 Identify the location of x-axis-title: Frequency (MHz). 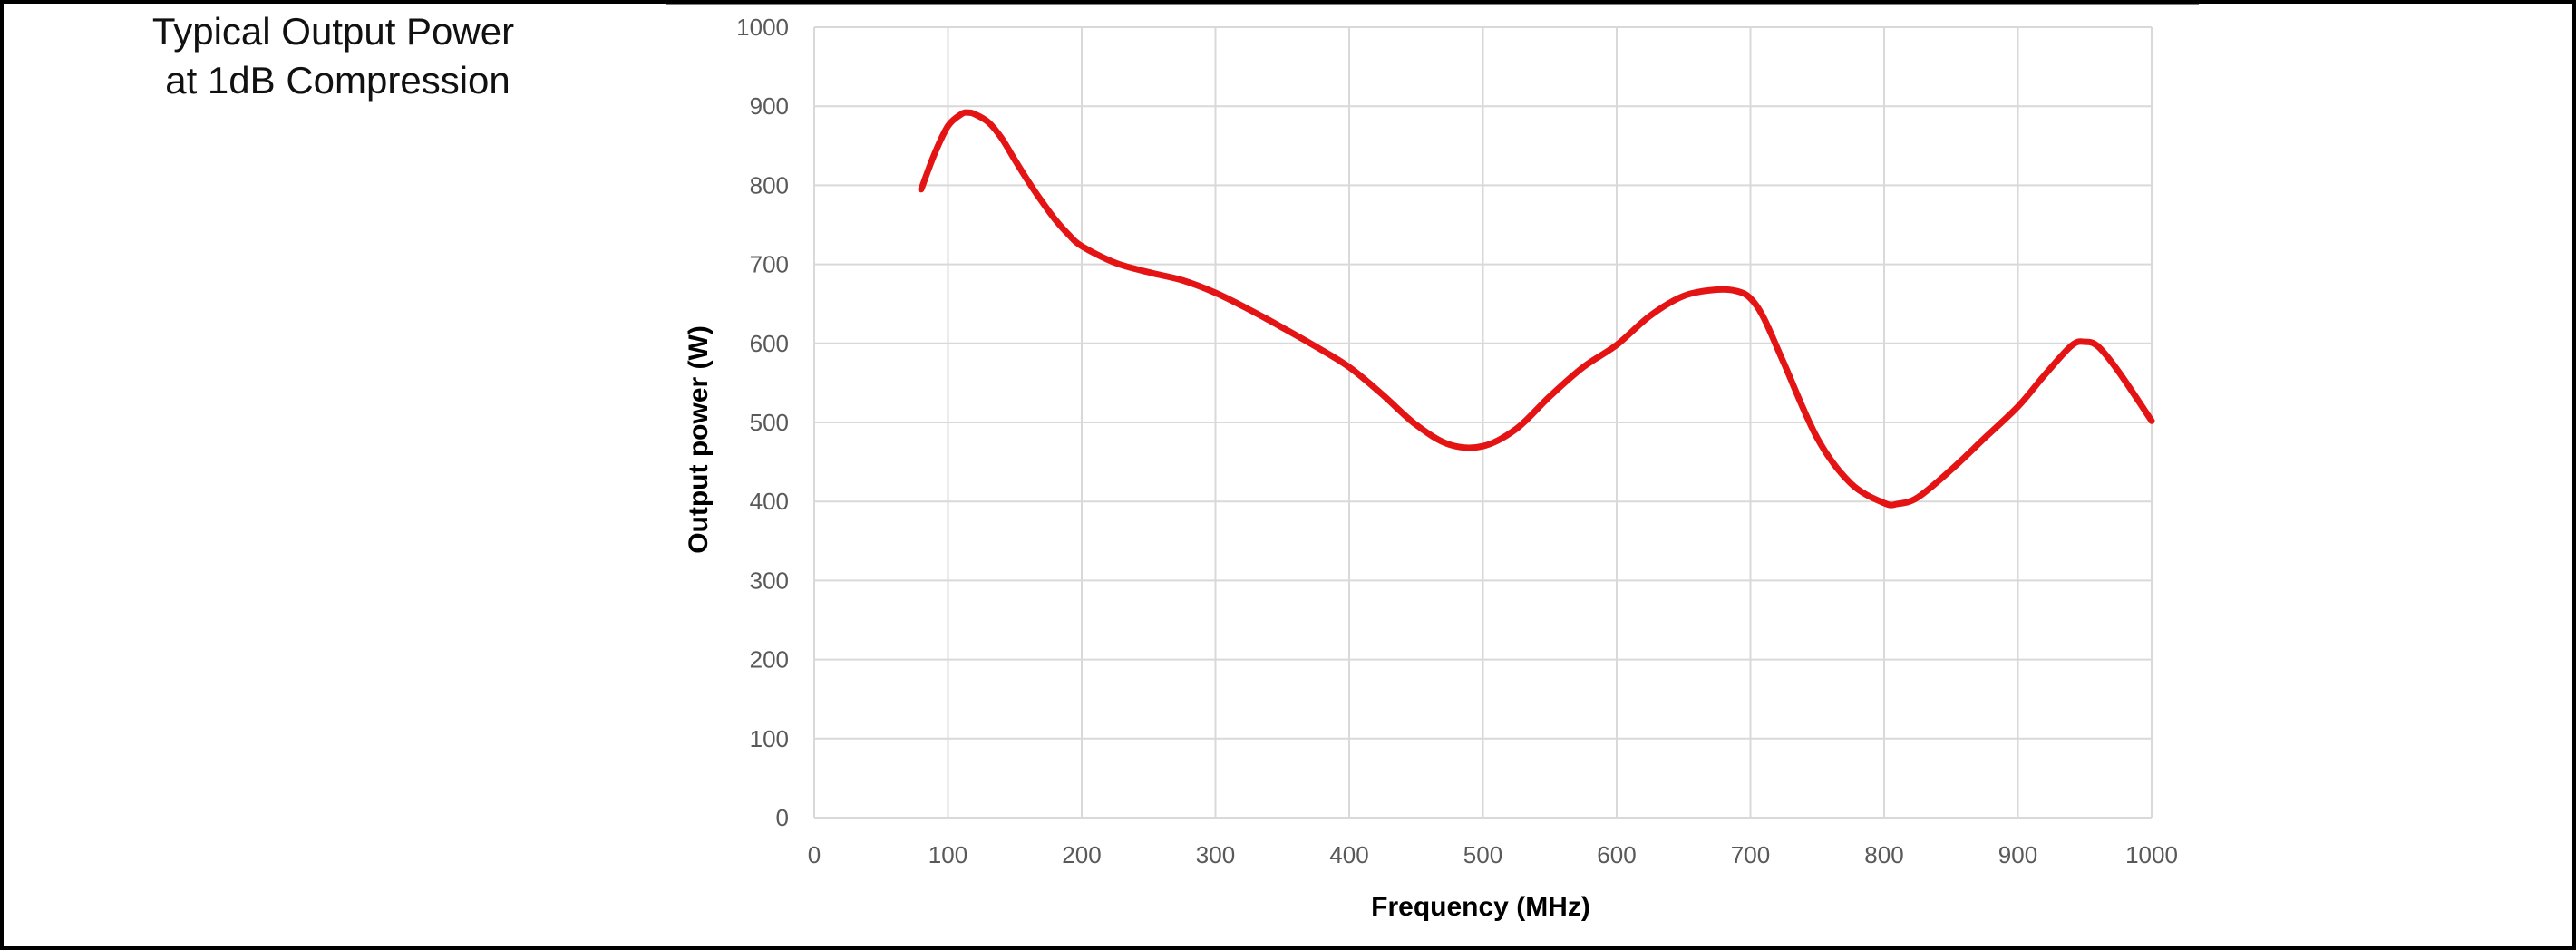
(1480, 907).